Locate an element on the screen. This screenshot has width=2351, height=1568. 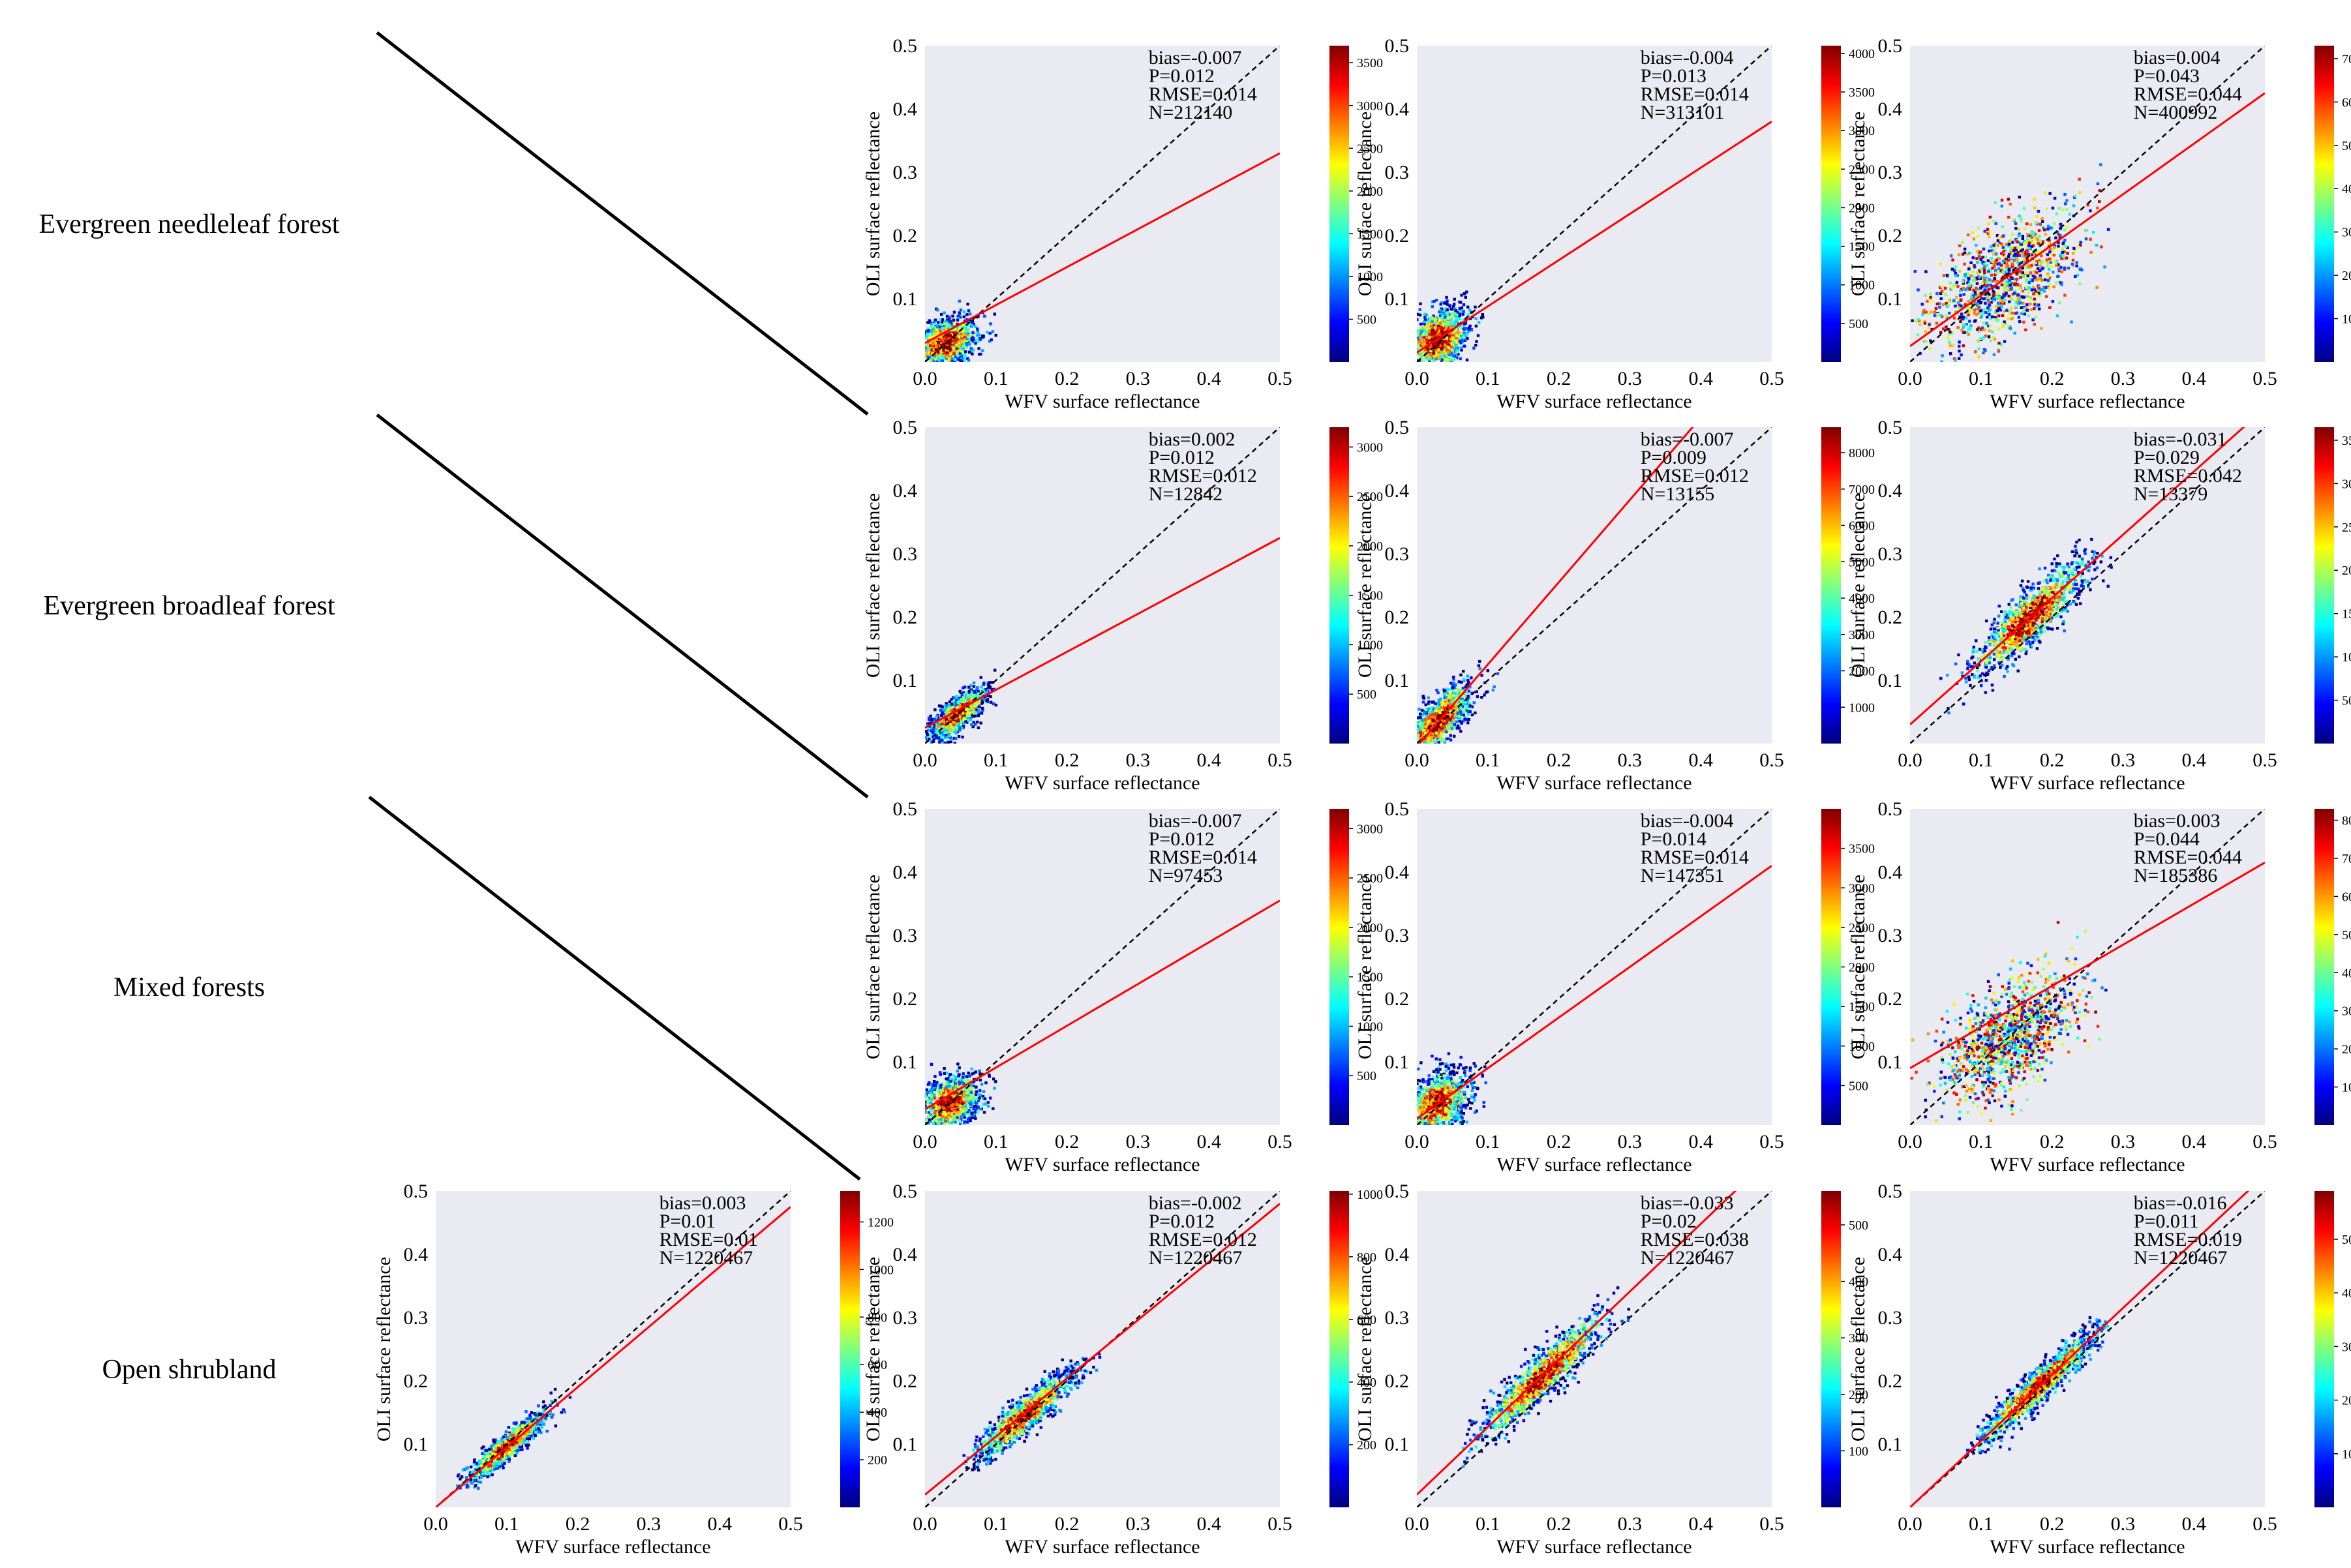
empty-panel-diagonal is located at coordinates (614, 988).